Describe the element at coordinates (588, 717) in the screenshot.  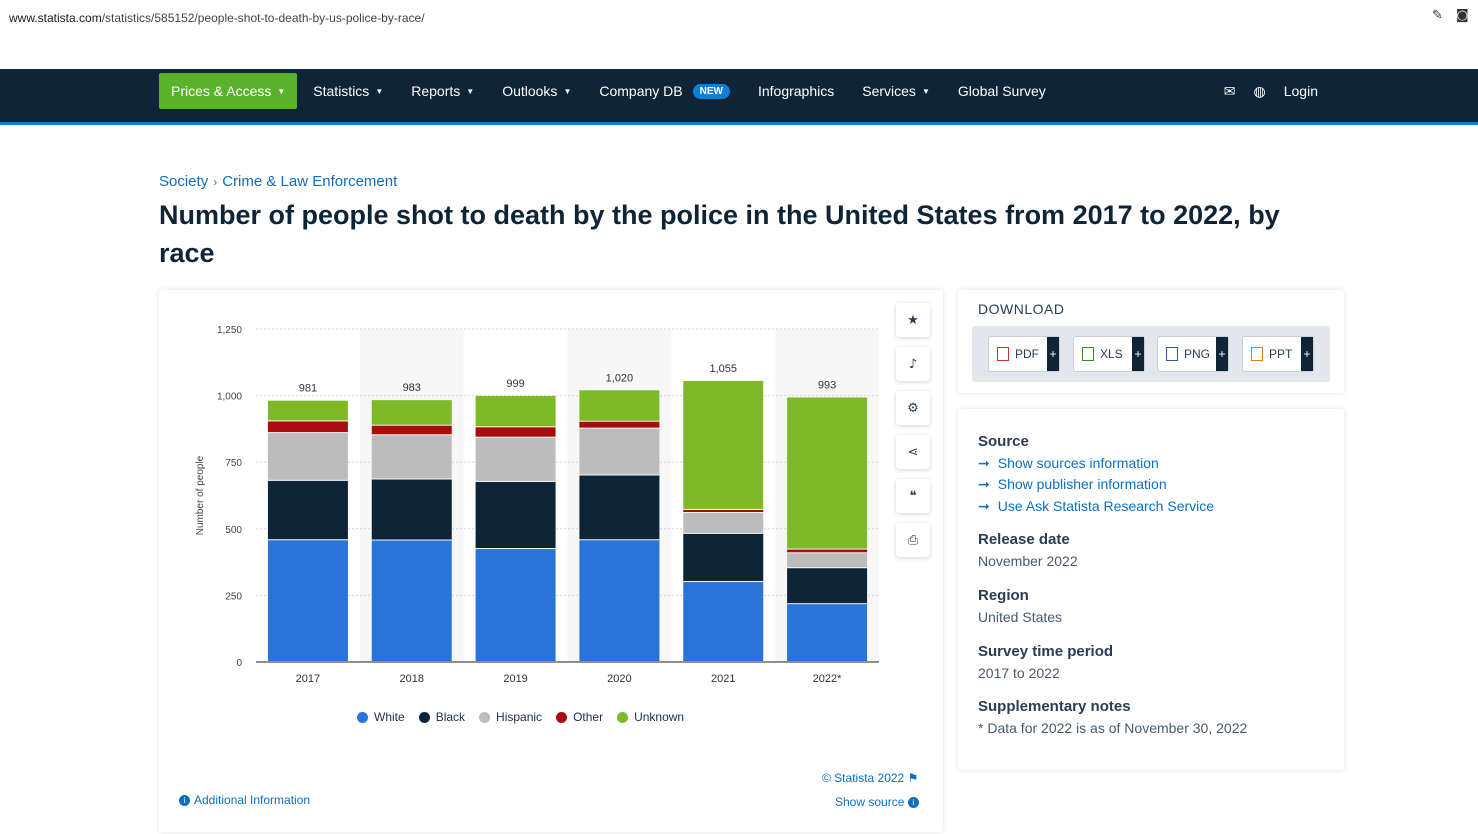
I see `legend-label: Other` at that location.